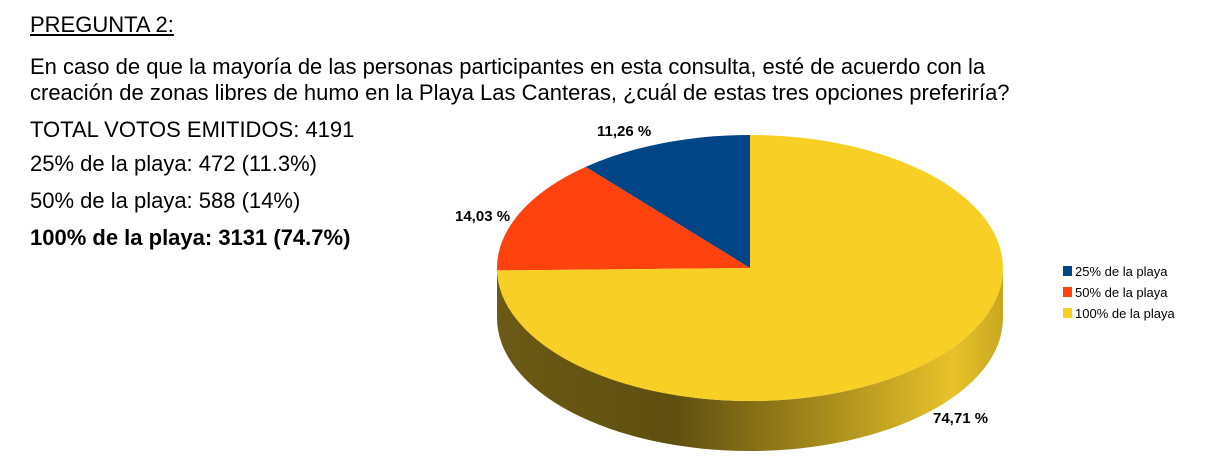  I want to click on option-100-result: 100% de la playa: 3131 (74.7%), so click(190, 237).